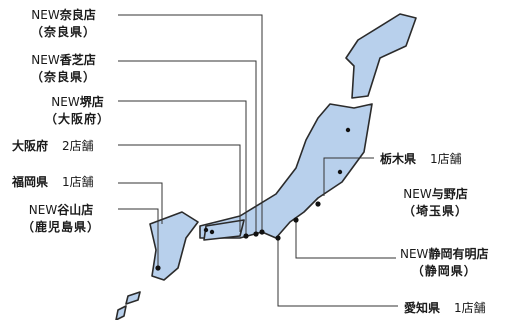 The width and height of the screenshot is (512, 320). I want to click on store-label-shizuoka-ariake: NEW静岡有明店 （静岡県）, so click(444, 262).